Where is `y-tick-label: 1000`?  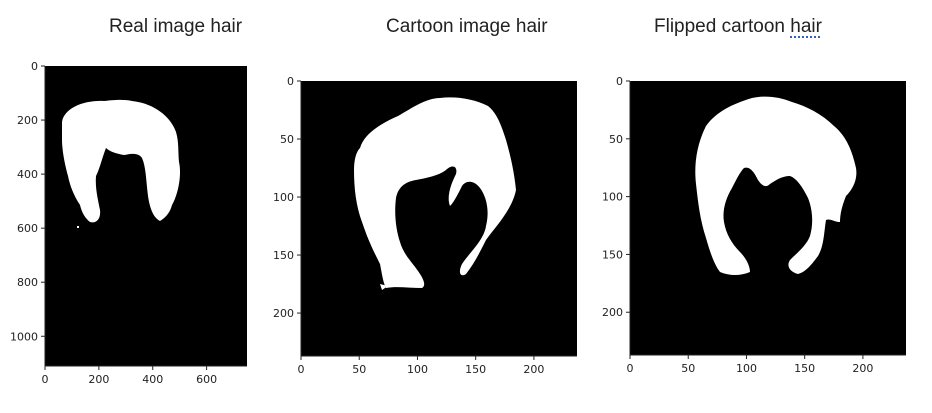 y-tick-label: 1000 is located at coordinates (24, 336).